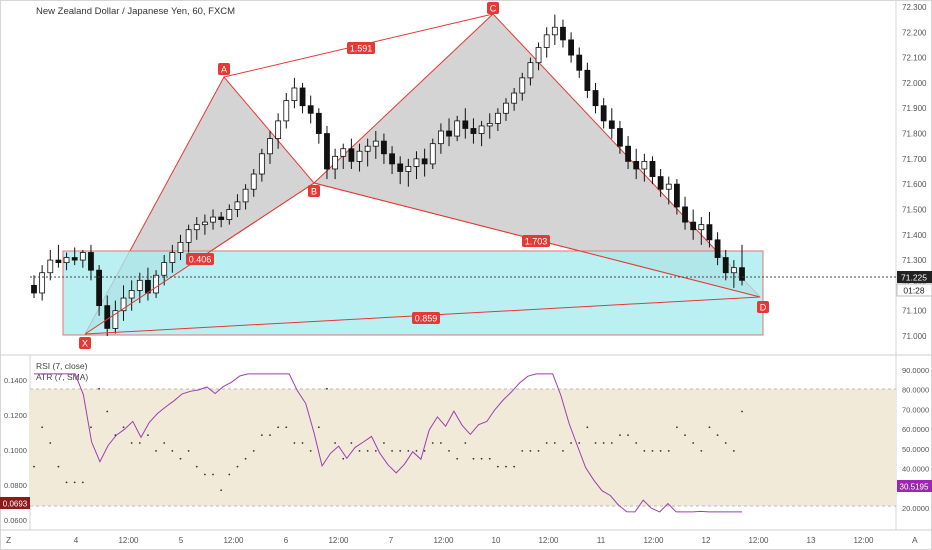 Image resolution: width=932 pixels, height=550 pixels. Describe the element at coordinates (62, 377) in the screenshot. I see `atr-legend: ATR (7, SMA)` at that location.